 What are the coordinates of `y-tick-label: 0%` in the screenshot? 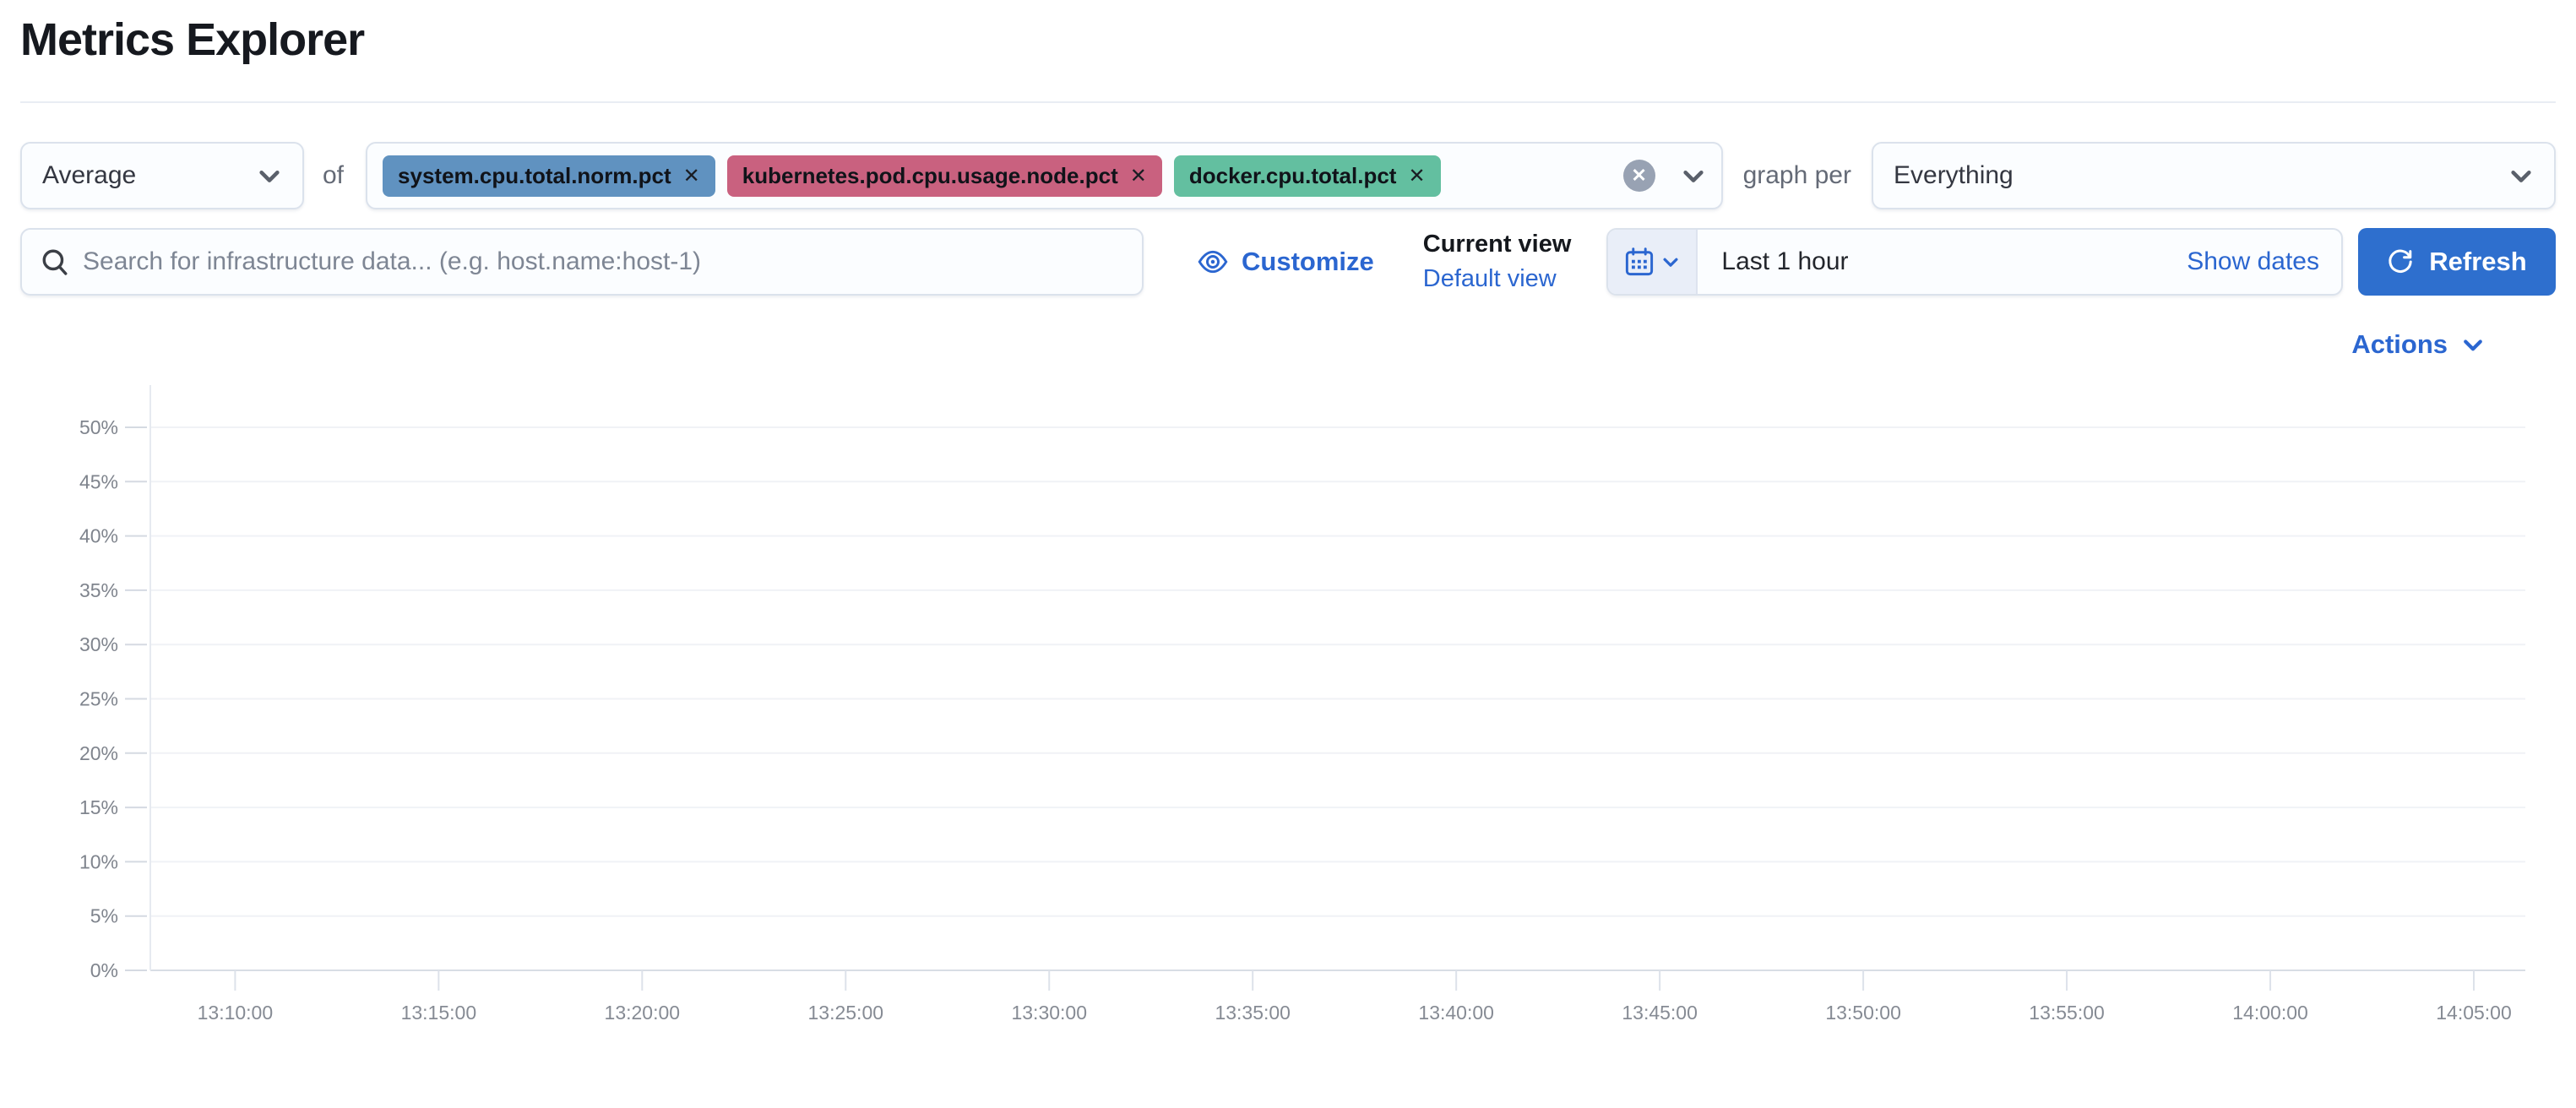 It's located at (104, 970).